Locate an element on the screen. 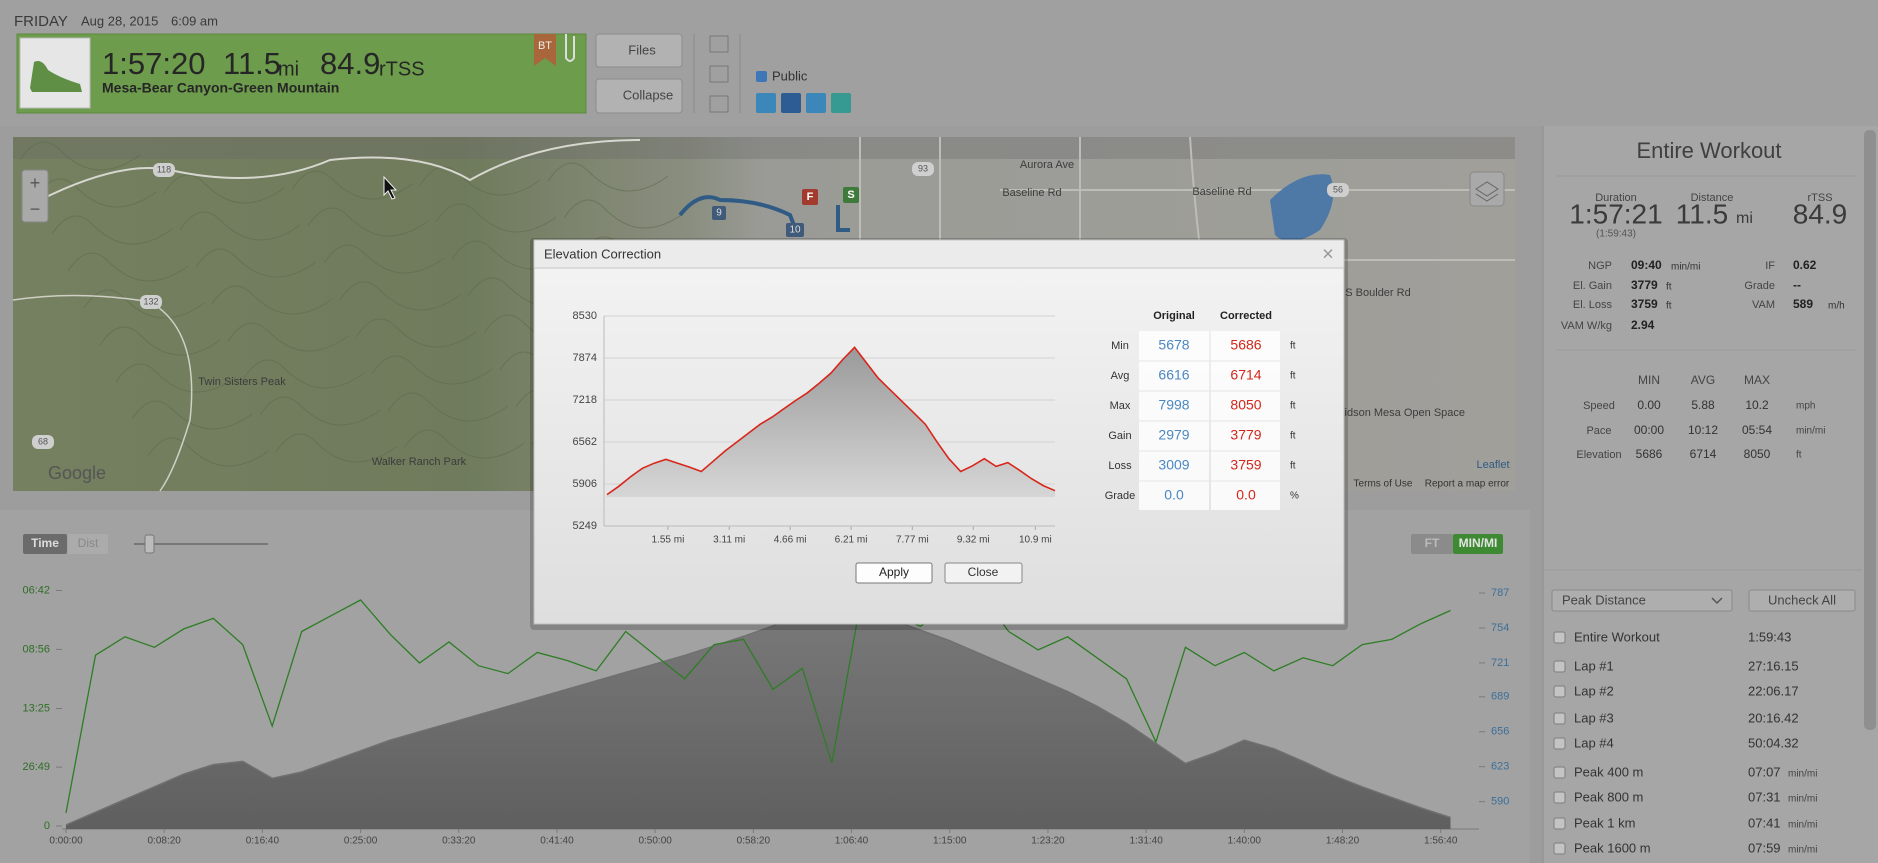  terms-link: Terms of Use is located at coordinates (1383, 484).